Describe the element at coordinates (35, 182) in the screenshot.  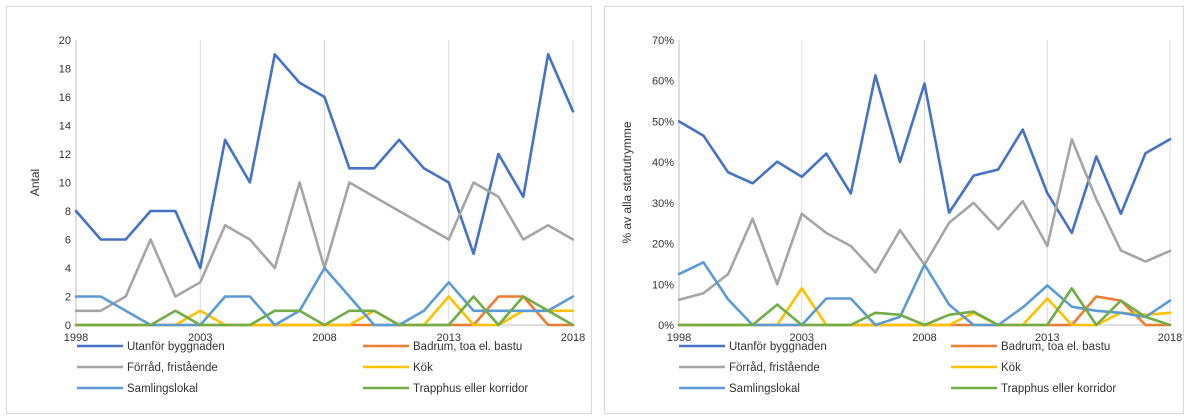
I see `y-axis-title: Antal` at that location.